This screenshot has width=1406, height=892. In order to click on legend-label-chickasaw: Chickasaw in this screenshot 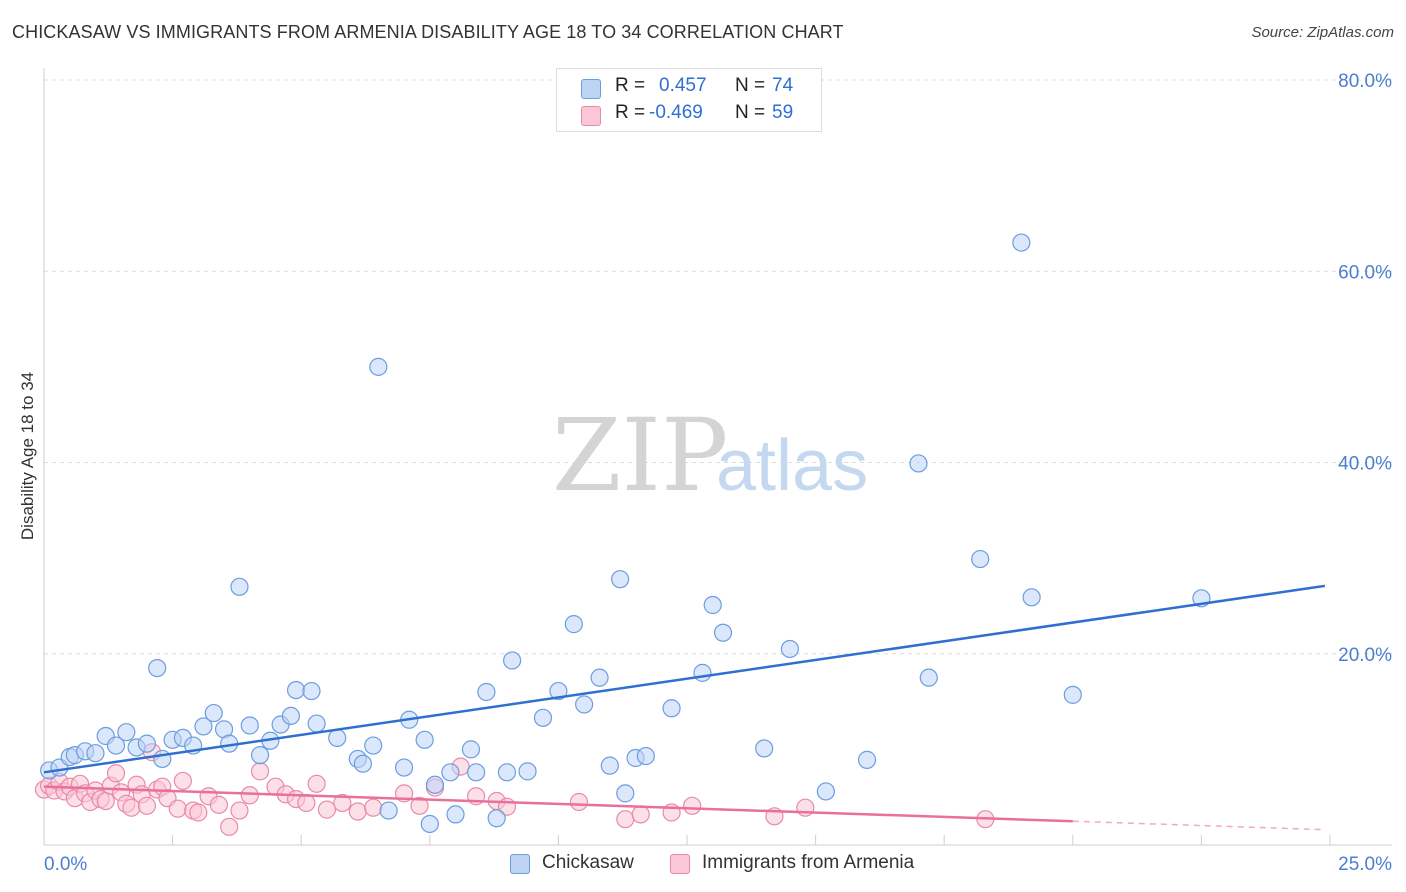, I will do `click(588, 862)`.